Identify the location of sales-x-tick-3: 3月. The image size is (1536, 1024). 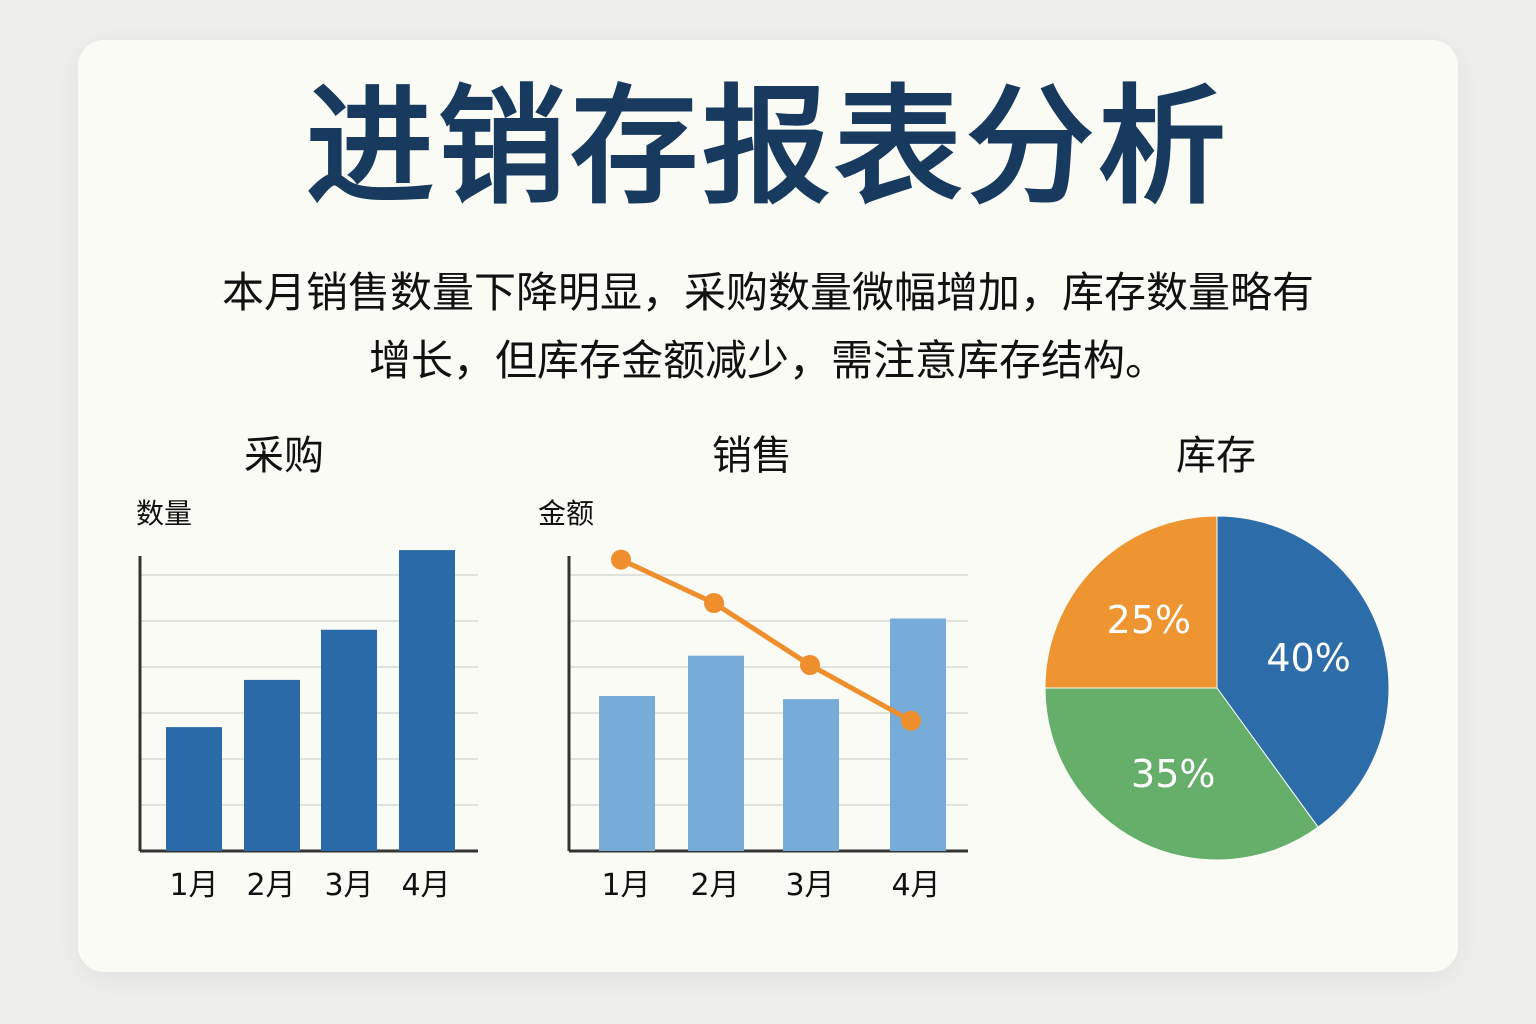
(810, 885).